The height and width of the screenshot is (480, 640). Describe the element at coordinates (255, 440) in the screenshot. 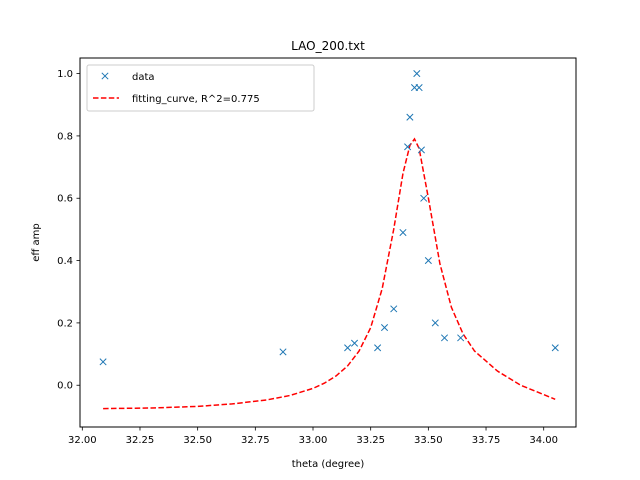

I see `x-tick-label: 32.75` at that location.